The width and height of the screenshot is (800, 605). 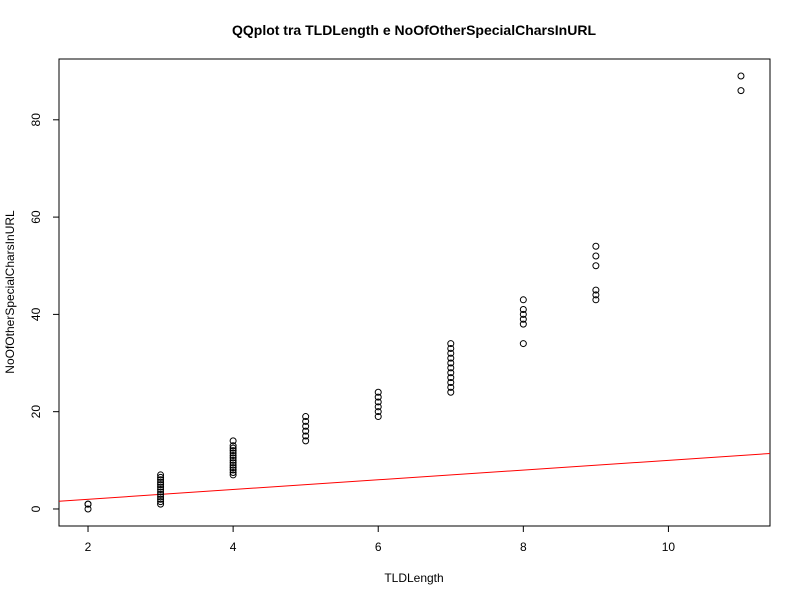 What do you see at coordinates (523, 547) in the screenshot?
I see `x-tick-label: 8` at bounding box center [523, 547].